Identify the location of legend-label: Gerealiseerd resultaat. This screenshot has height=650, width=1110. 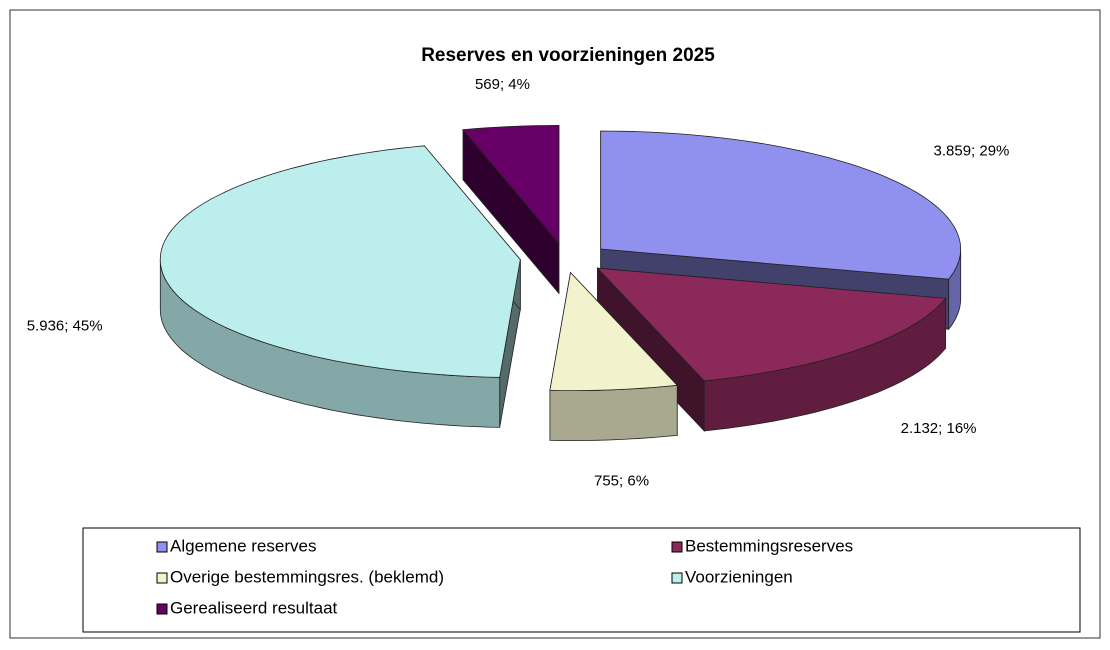
(254, 607).